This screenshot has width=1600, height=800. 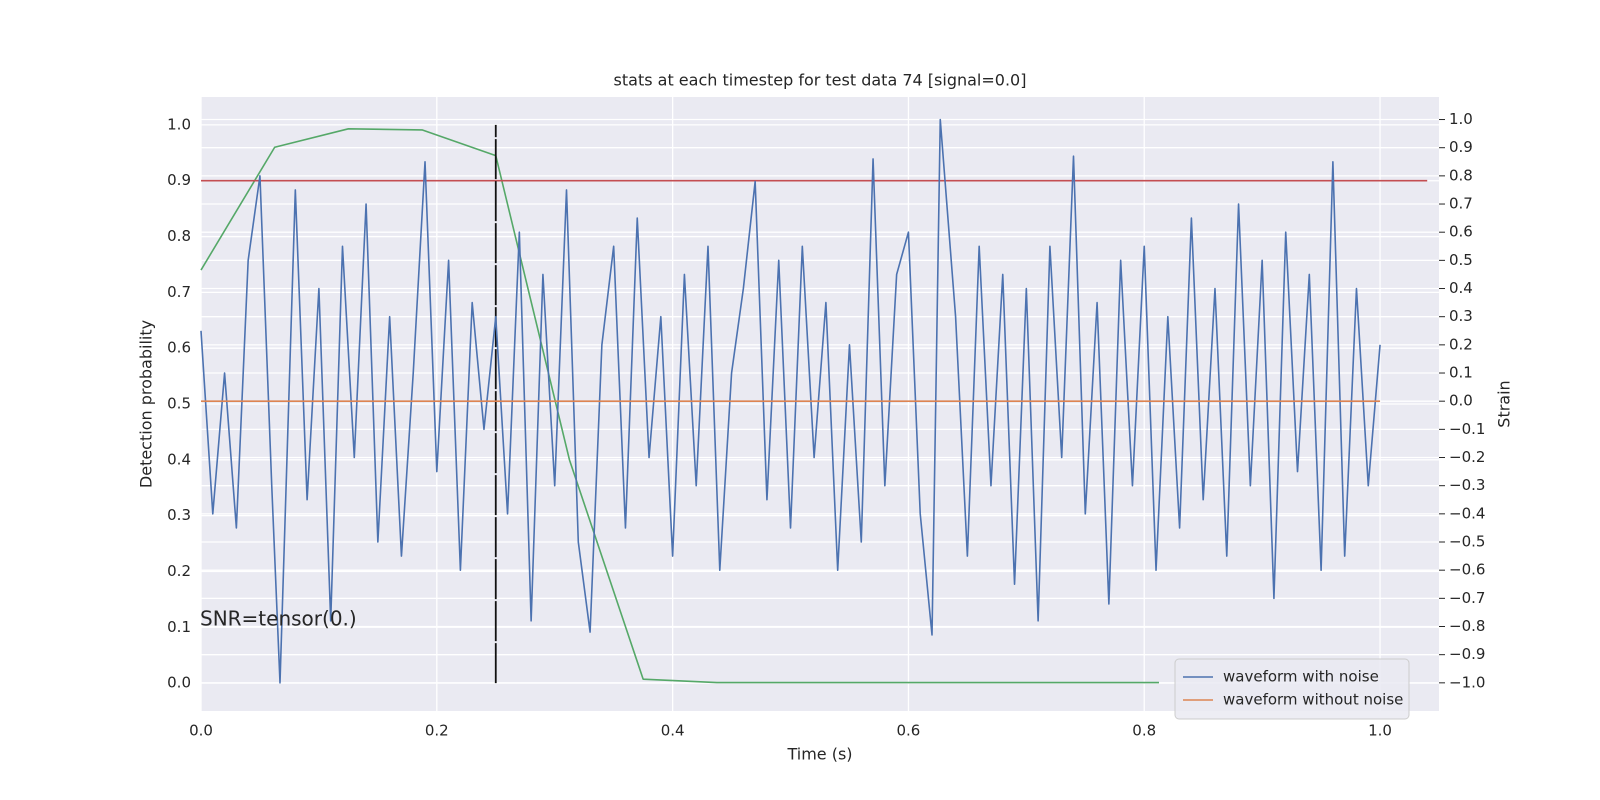 I want to click on y2-tick-label: −0.9, so click(x=1467, y=654).